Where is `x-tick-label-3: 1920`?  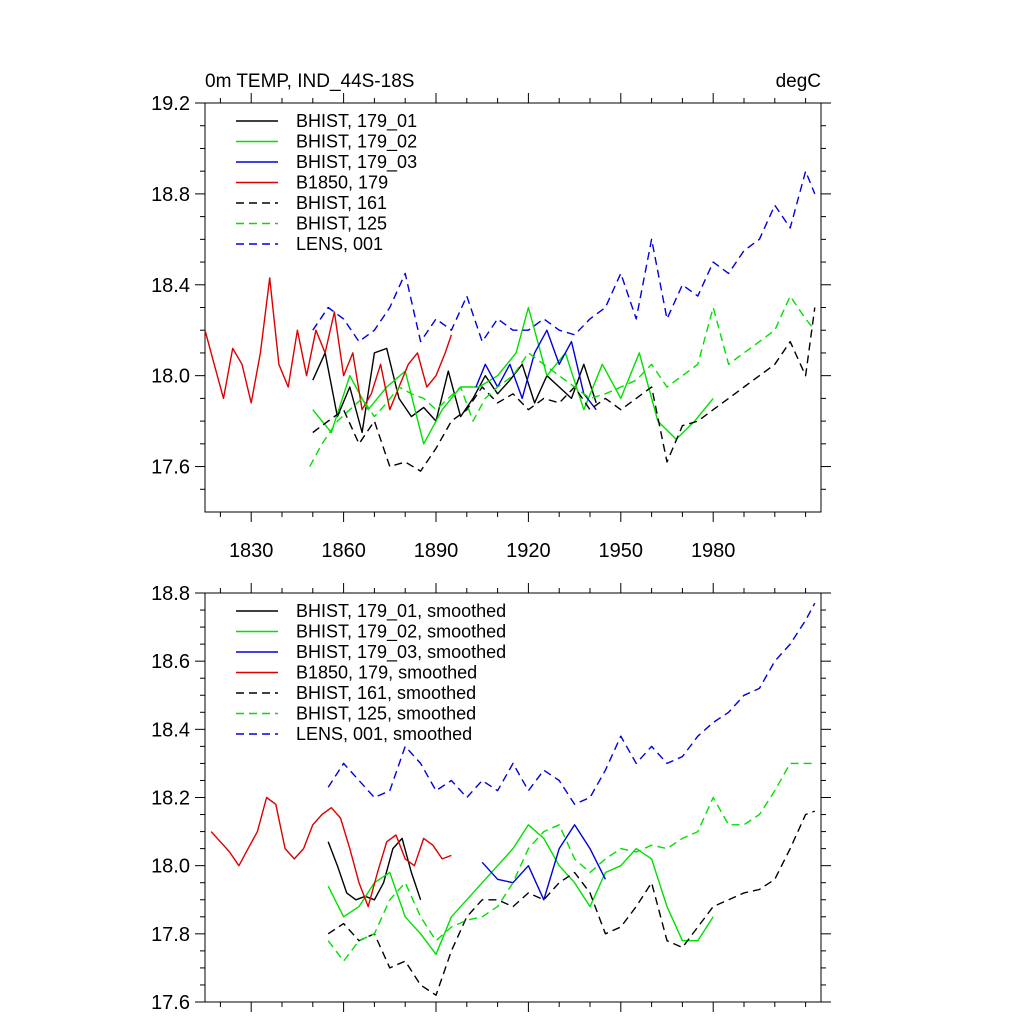 x-tick-label-3: 1920 is located at coordinates (528, 551).